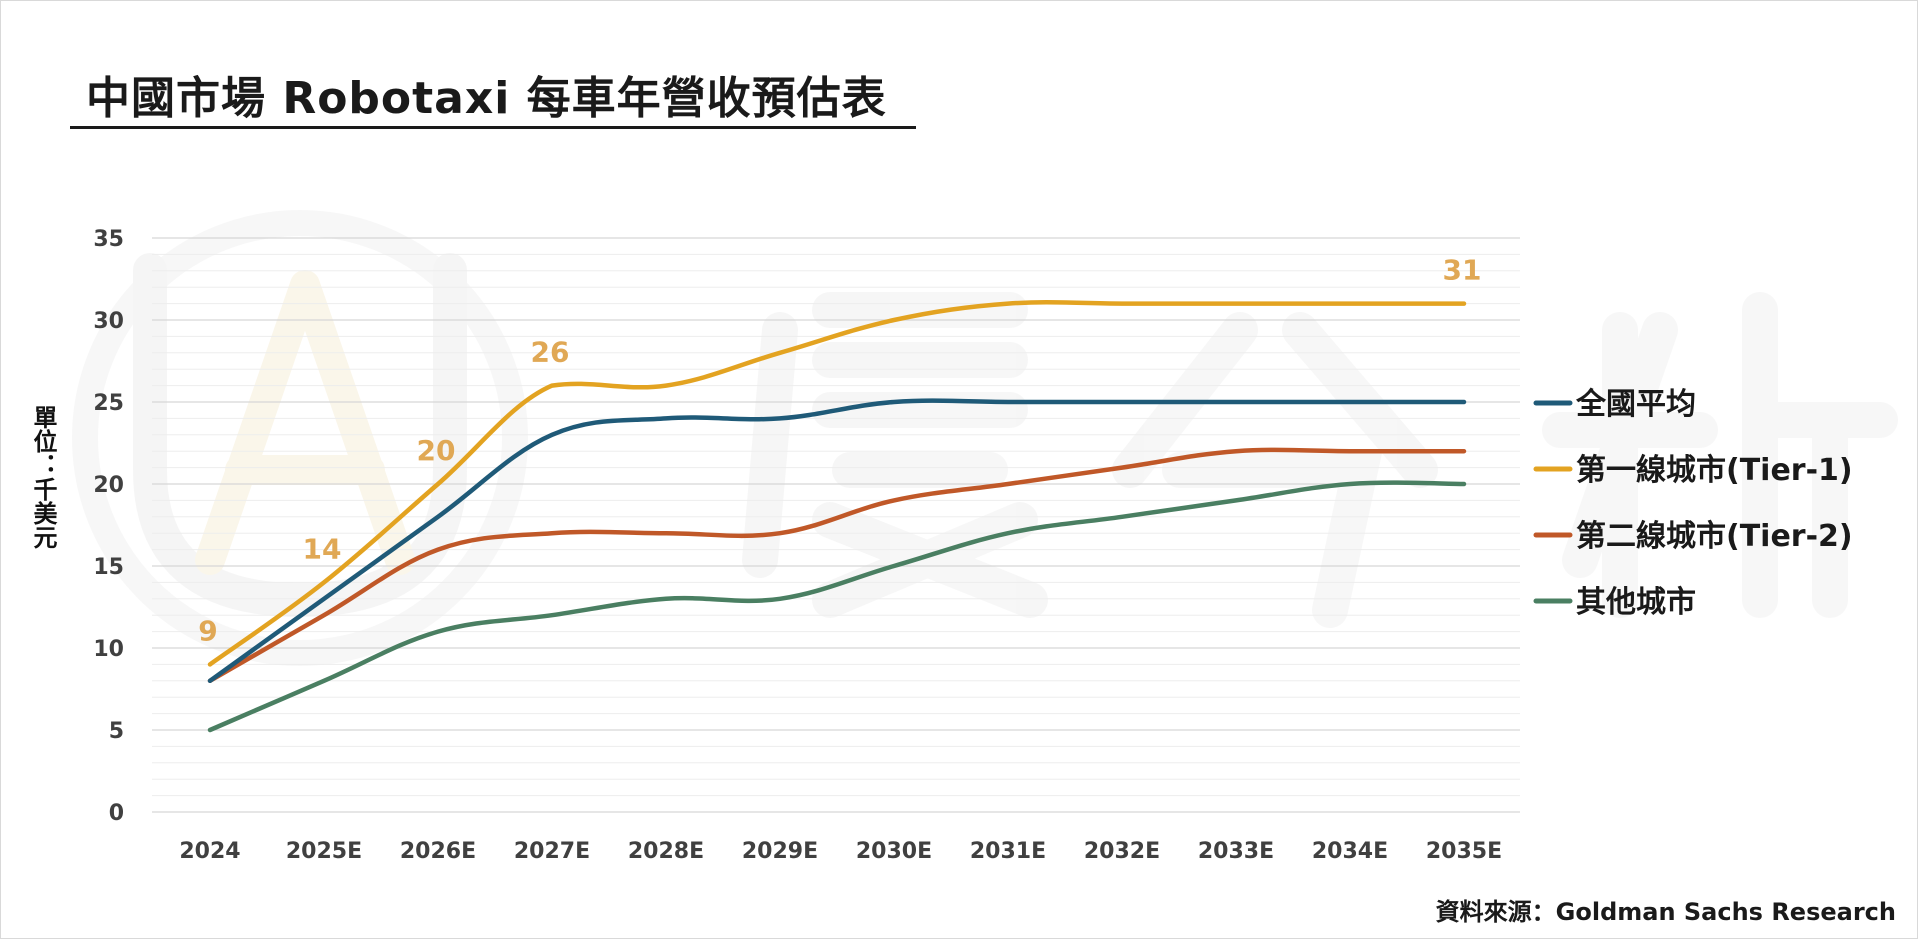  I want to click on data-label: 20, so click(436, 450).